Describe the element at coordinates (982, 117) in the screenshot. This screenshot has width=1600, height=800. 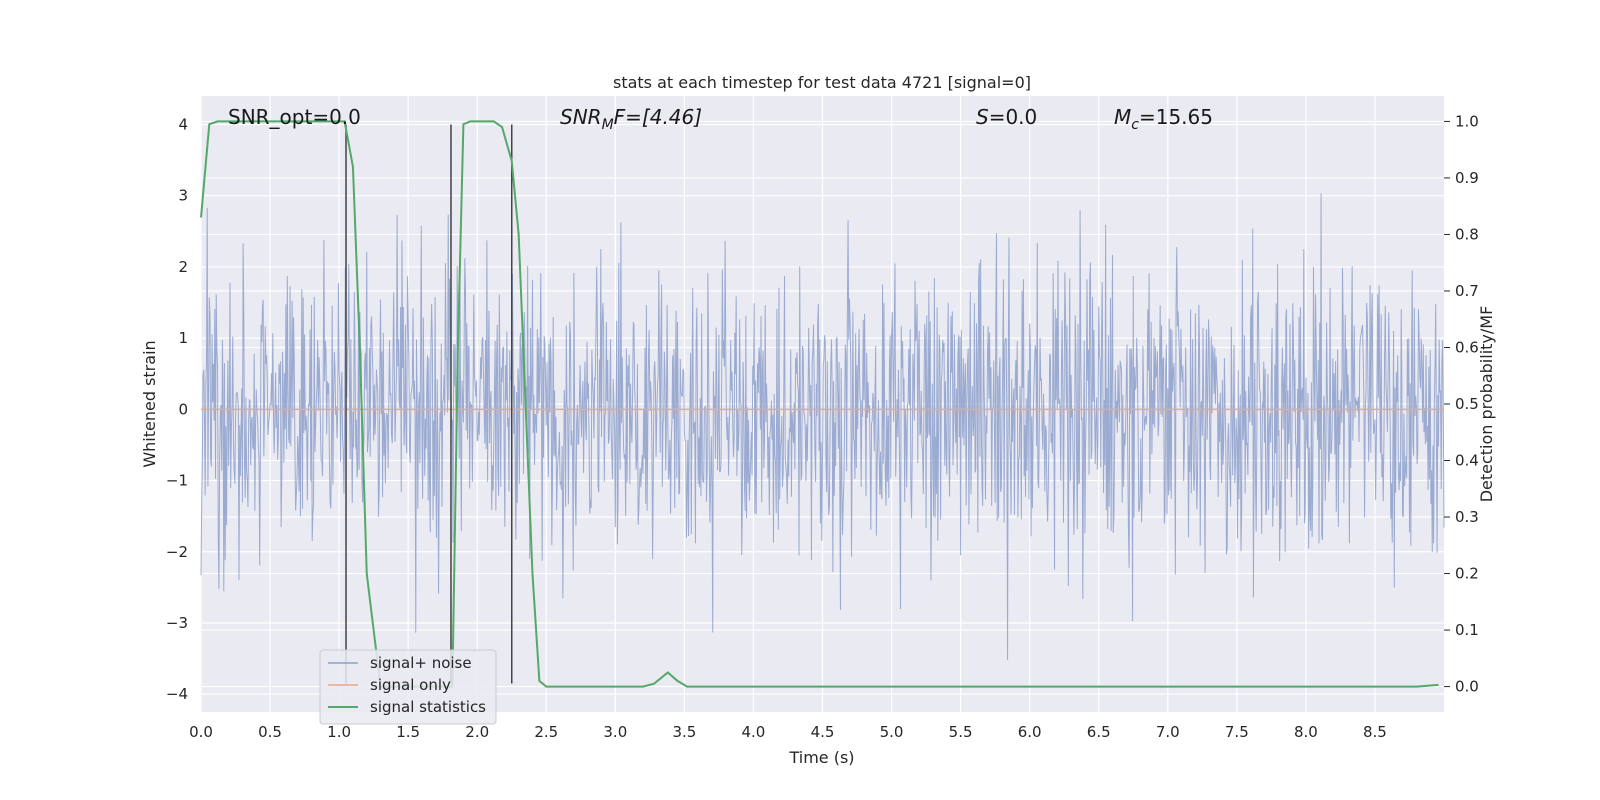
I see `annotation-s-main: S` at that location.